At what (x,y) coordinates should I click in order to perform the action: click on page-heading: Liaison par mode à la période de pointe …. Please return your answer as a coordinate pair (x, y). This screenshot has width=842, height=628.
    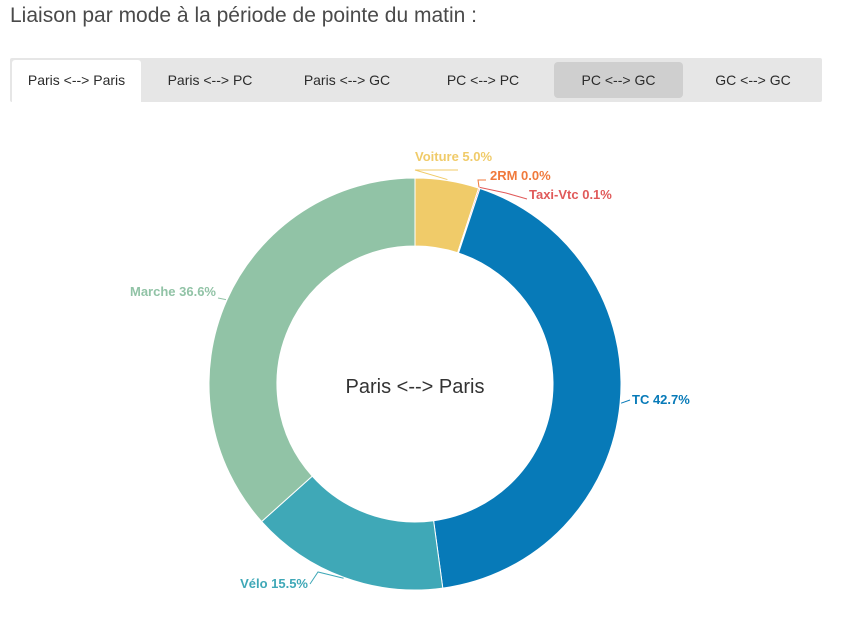
    Looking at the image, I should click on (243, 15).